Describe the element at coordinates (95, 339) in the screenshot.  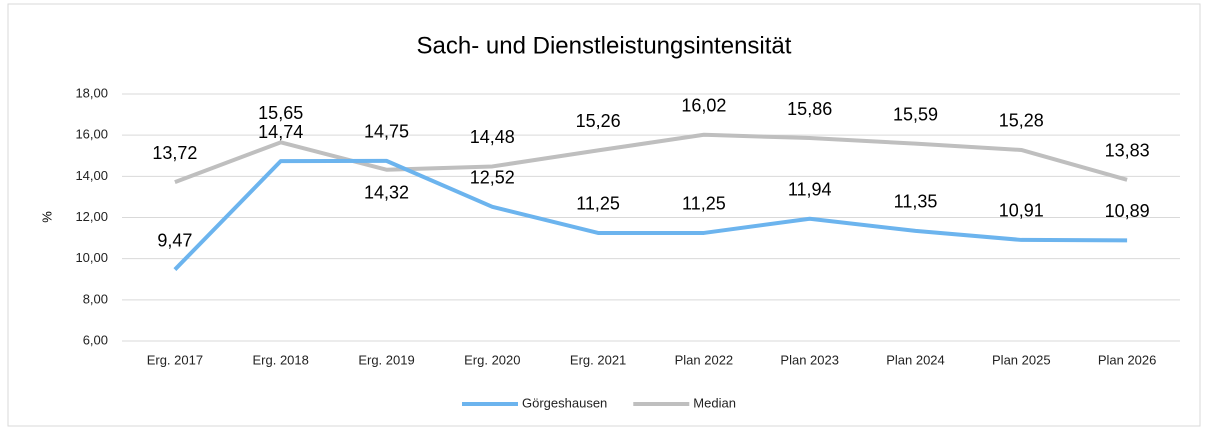
I see `y-tick-label: 6,00` at that location.